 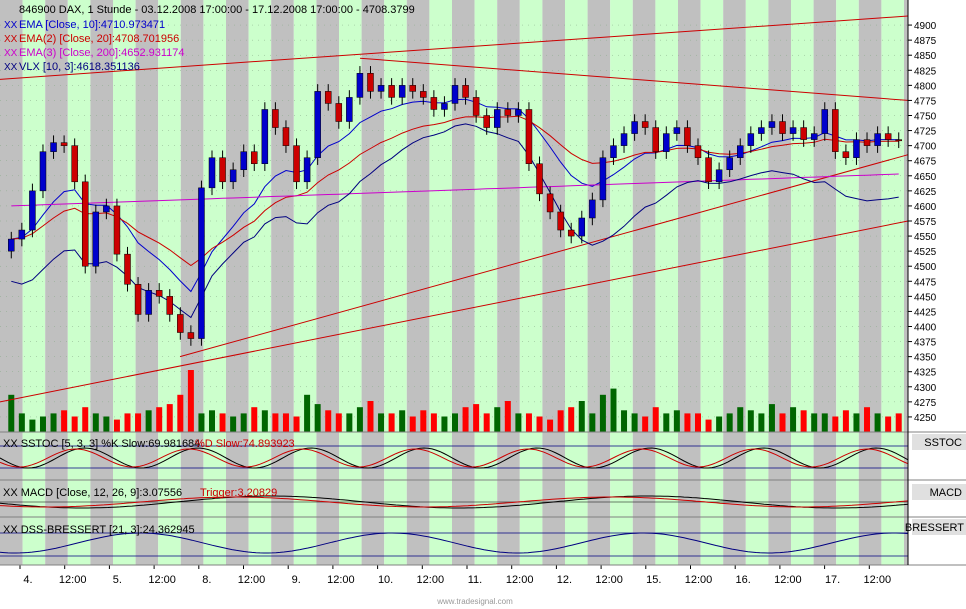 What do you see at coordinates (11, 39) in the screenshot?
I see `legend-marker-1: XX` at bounding box center [11, 39].